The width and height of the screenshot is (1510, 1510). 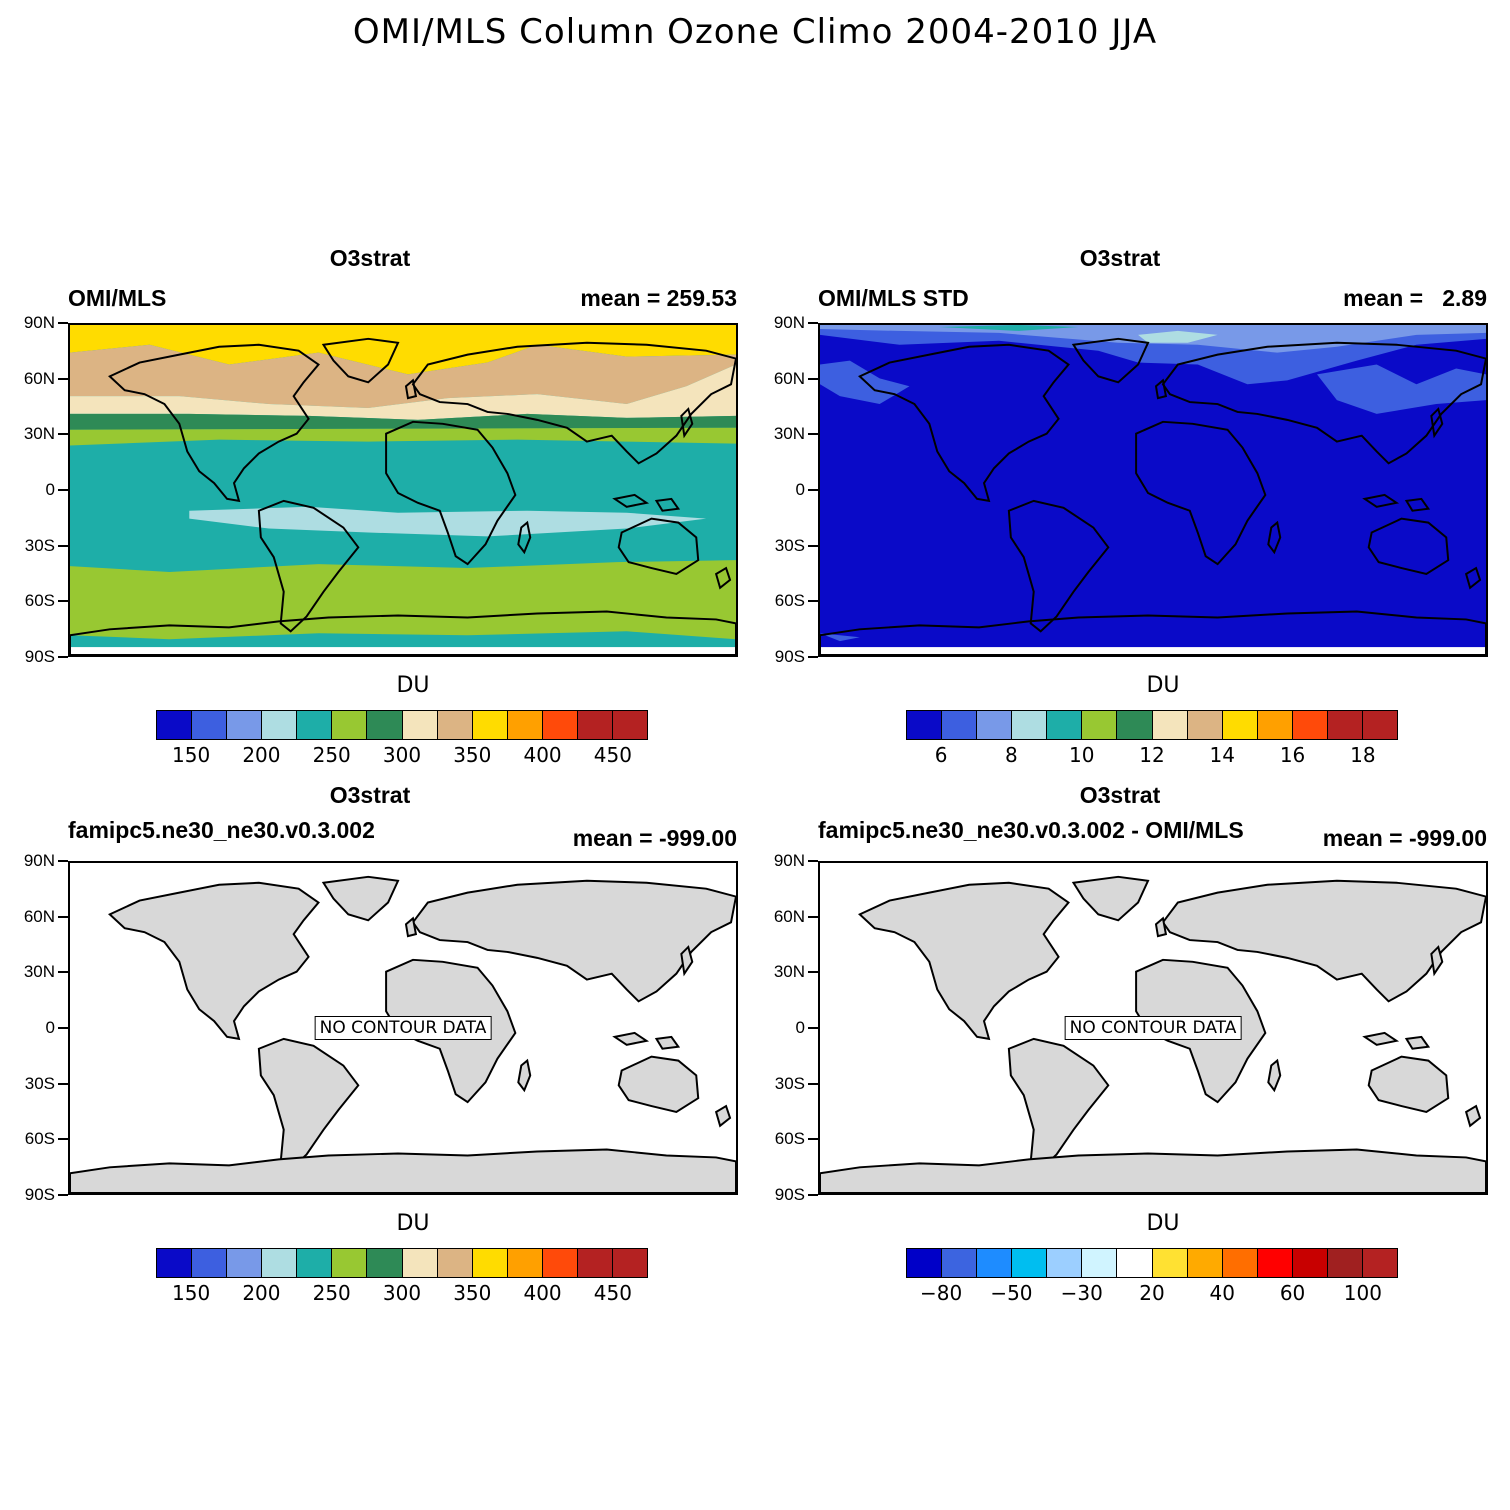 What do you see at coordinates (658, 298) in the screenshot?
I see `mean-value: mean = 259.53` at bounding box center [658, 298].